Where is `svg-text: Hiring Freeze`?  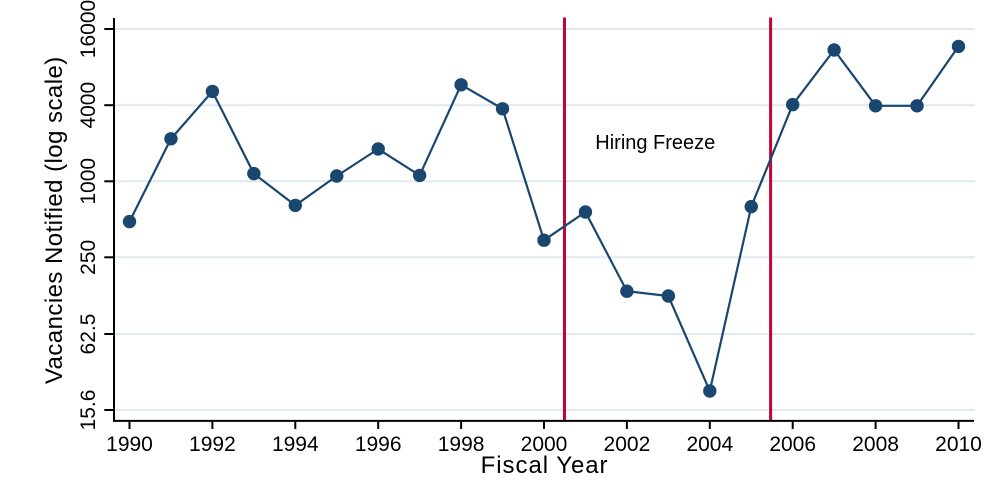
svg-text: Hiring Freeze is located at coordinates (655, 143).